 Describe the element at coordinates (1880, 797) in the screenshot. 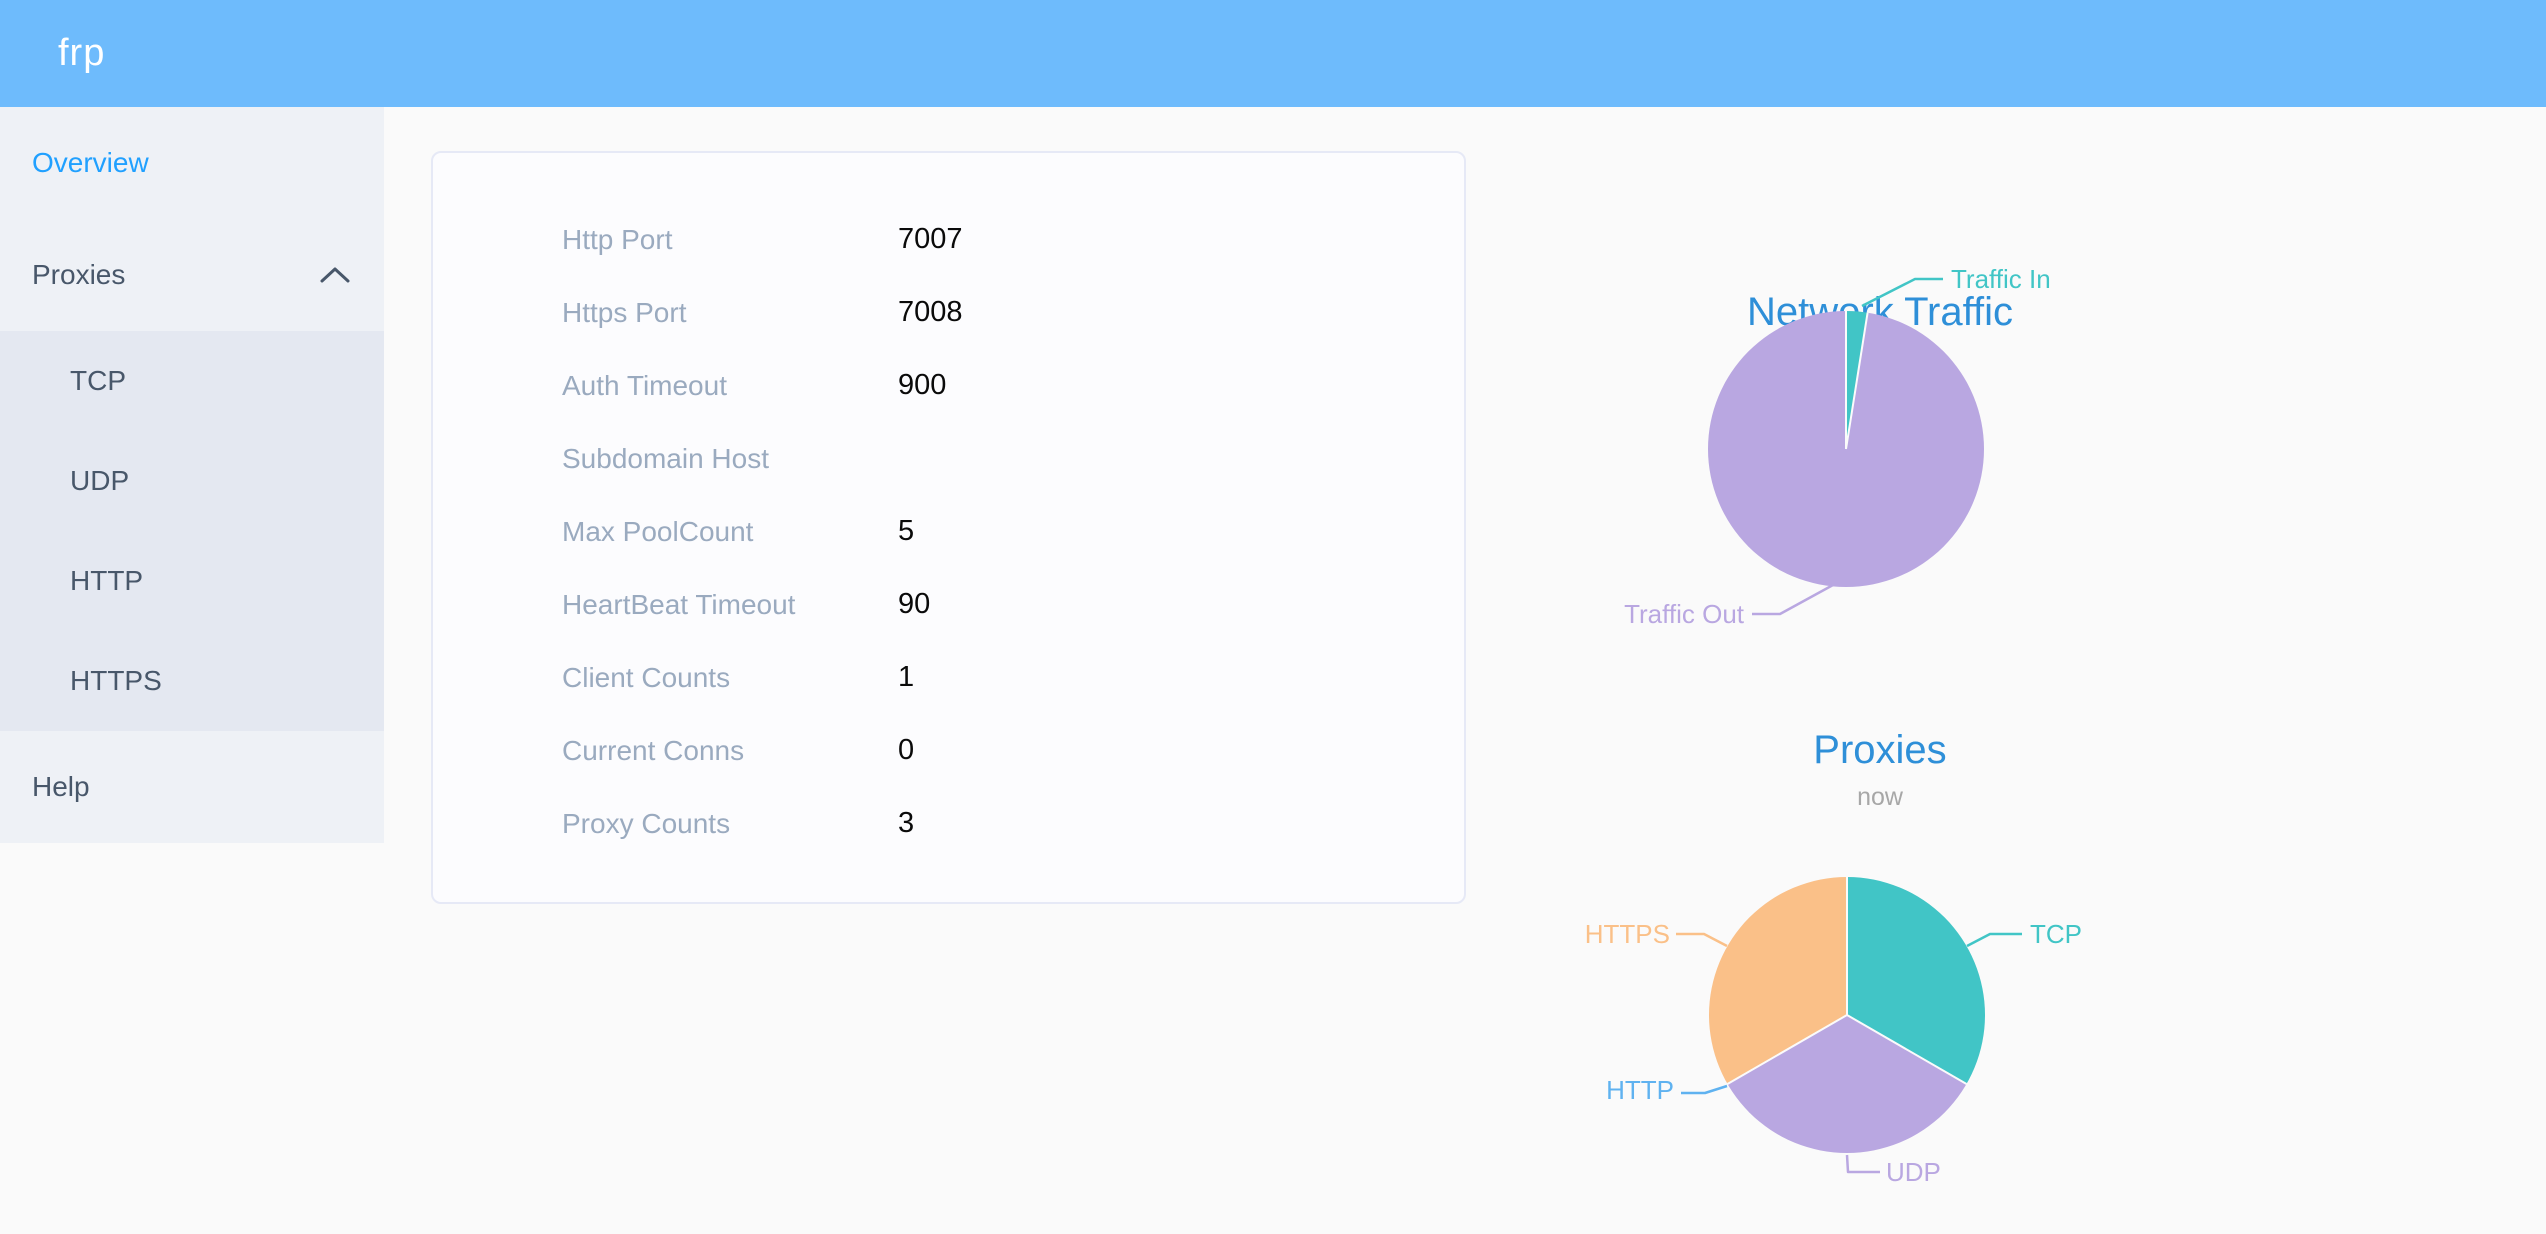

I see `chart-subtitle: now` at that location.